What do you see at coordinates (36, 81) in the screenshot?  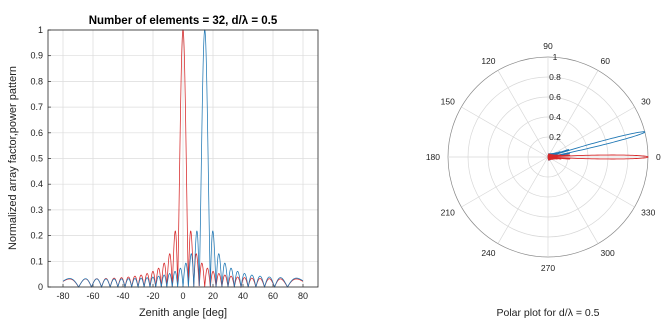 I see `y-tick-label: 0.8` at bounding box center [36, 81].